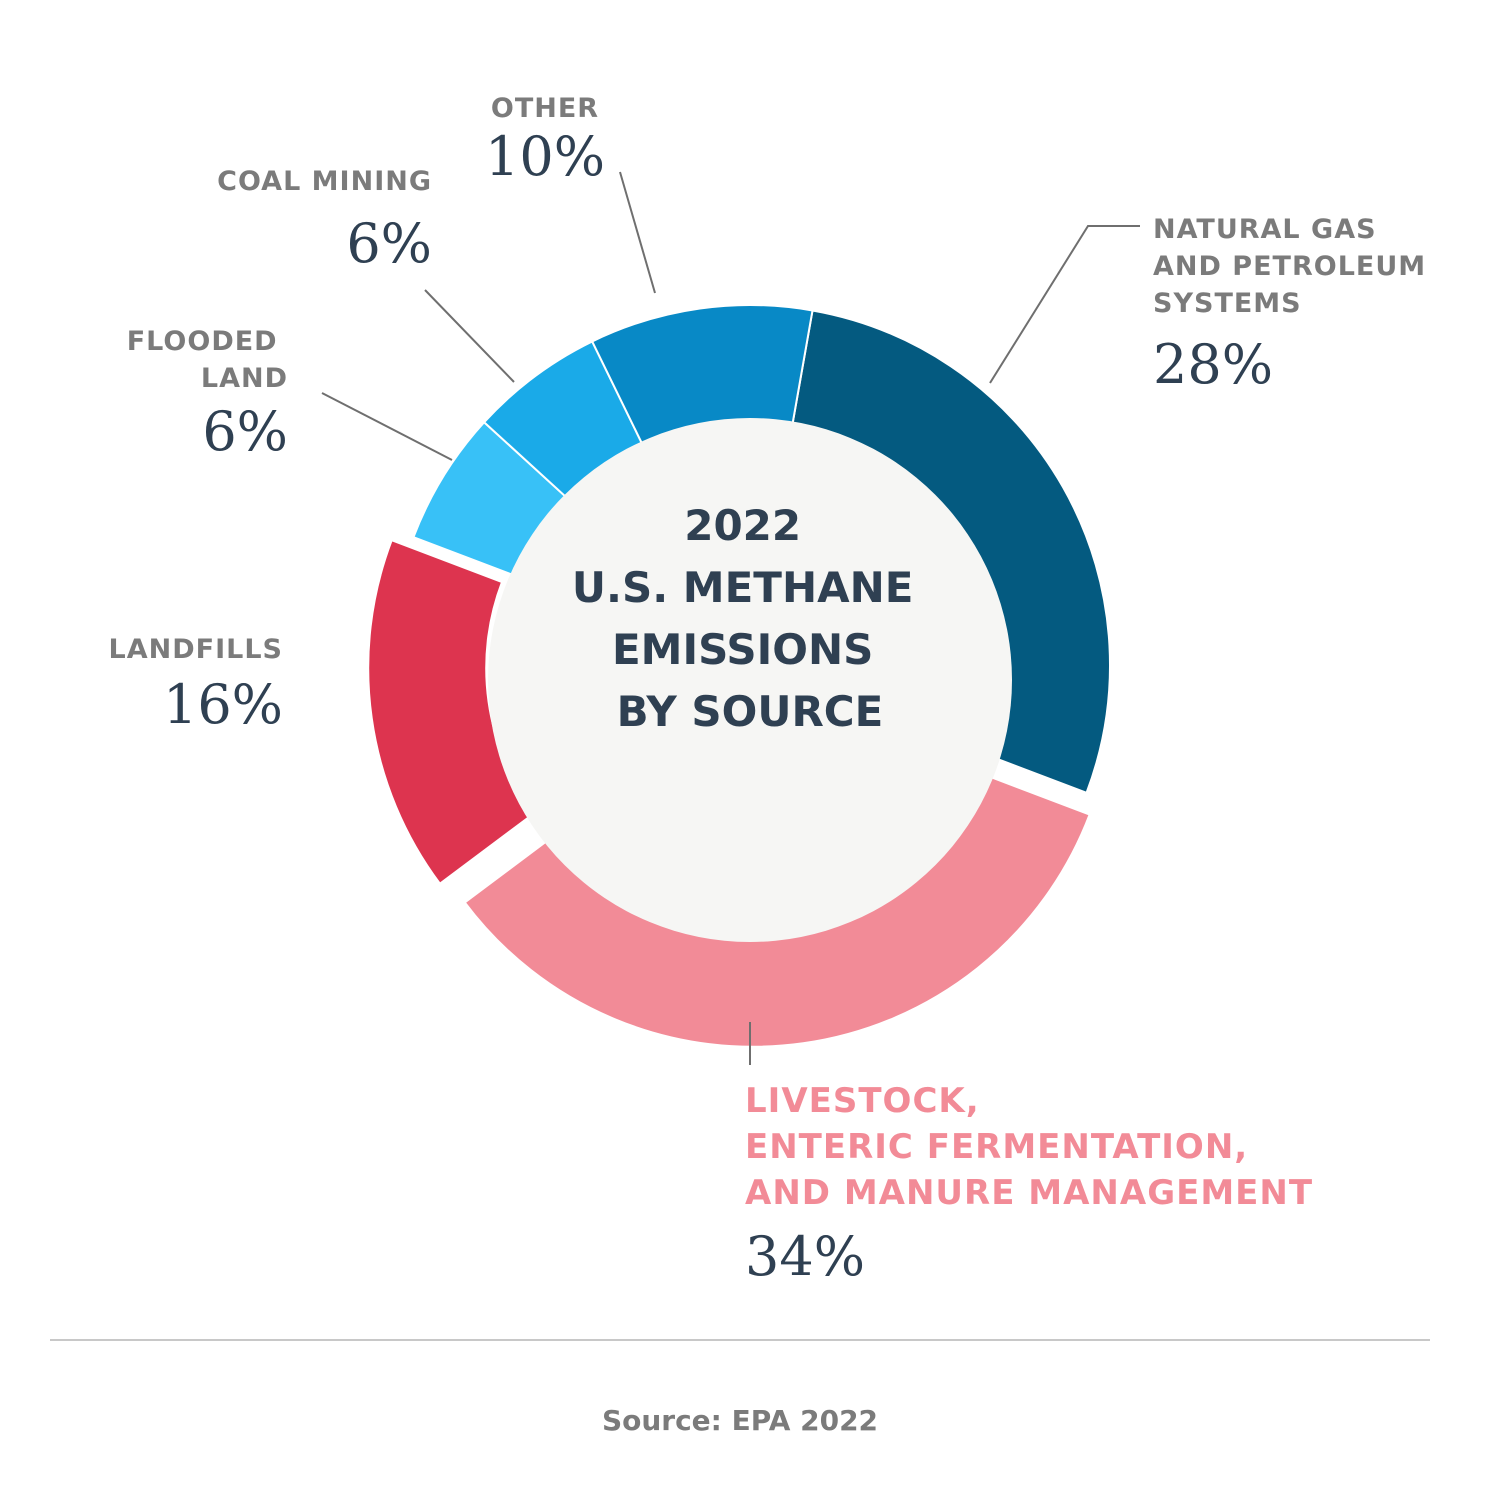  What do you see at coordinates (805, 1256) in the screenshot?
I see `value-label: 34%` at bounding box center [805, 1256].